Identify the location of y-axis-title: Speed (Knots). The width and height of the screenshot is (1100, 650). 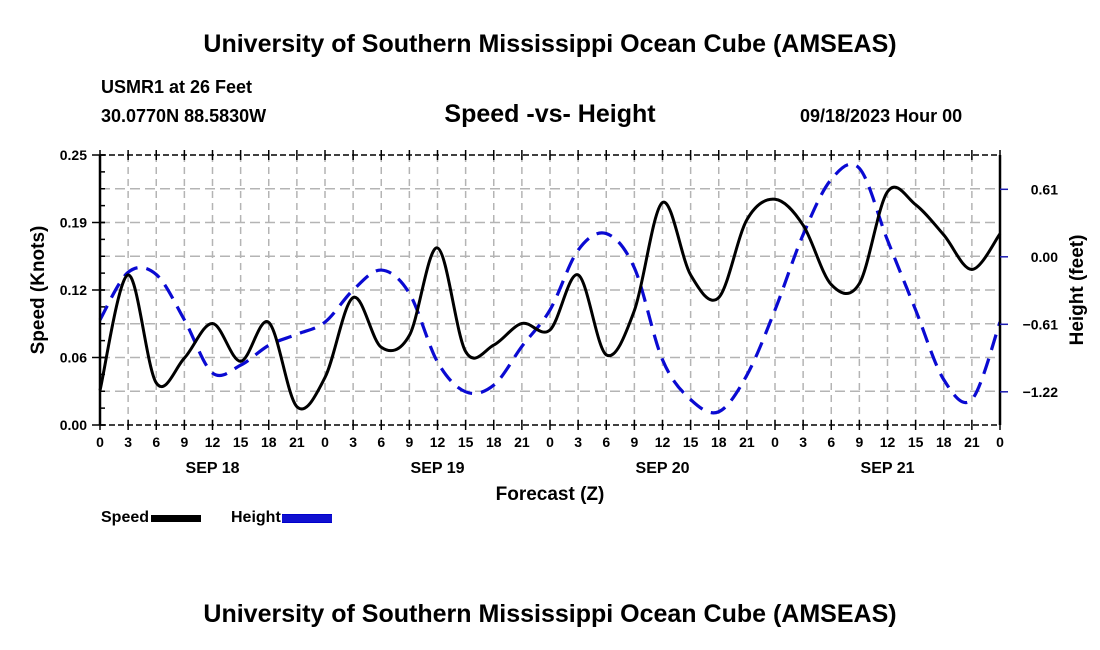
(38, 290).